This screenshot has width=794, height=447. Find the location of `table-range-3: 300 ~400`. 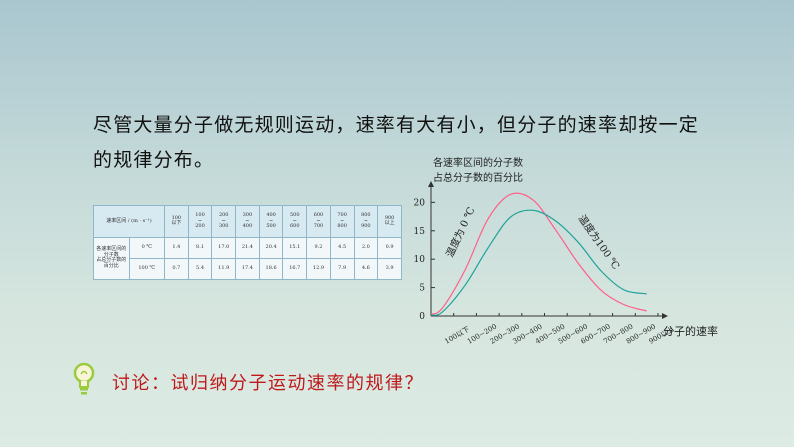

table-range-3: 300 ~400 is located at coordinates (247, 221).